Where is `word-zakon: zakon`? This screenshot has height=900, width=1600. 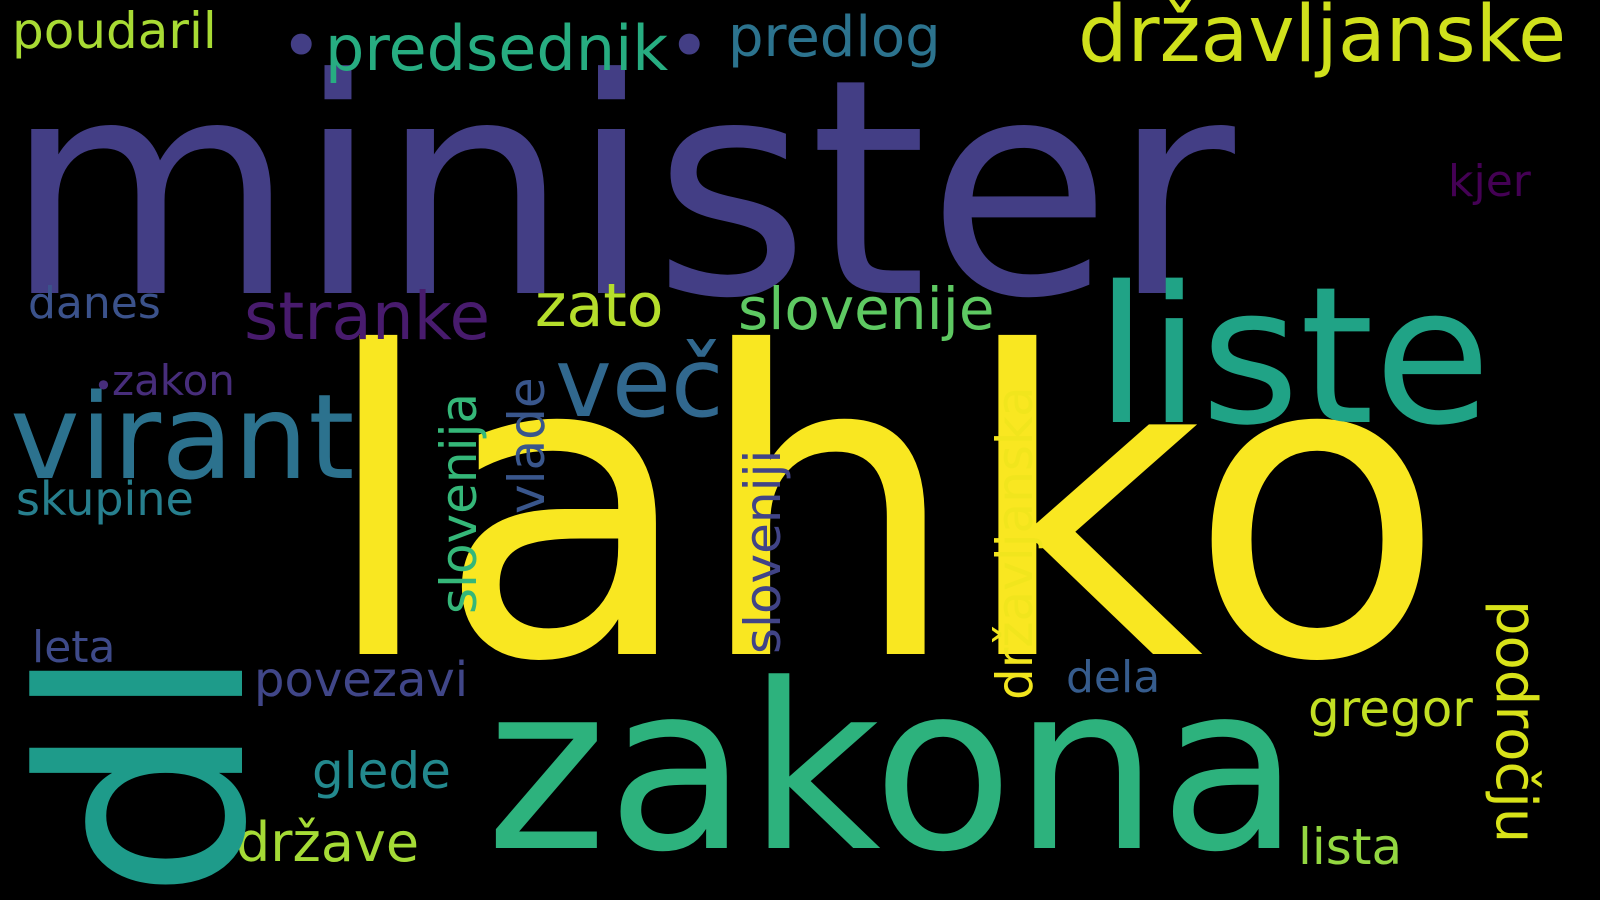 word-zakon: zakon is located at coordinates (173, 380).